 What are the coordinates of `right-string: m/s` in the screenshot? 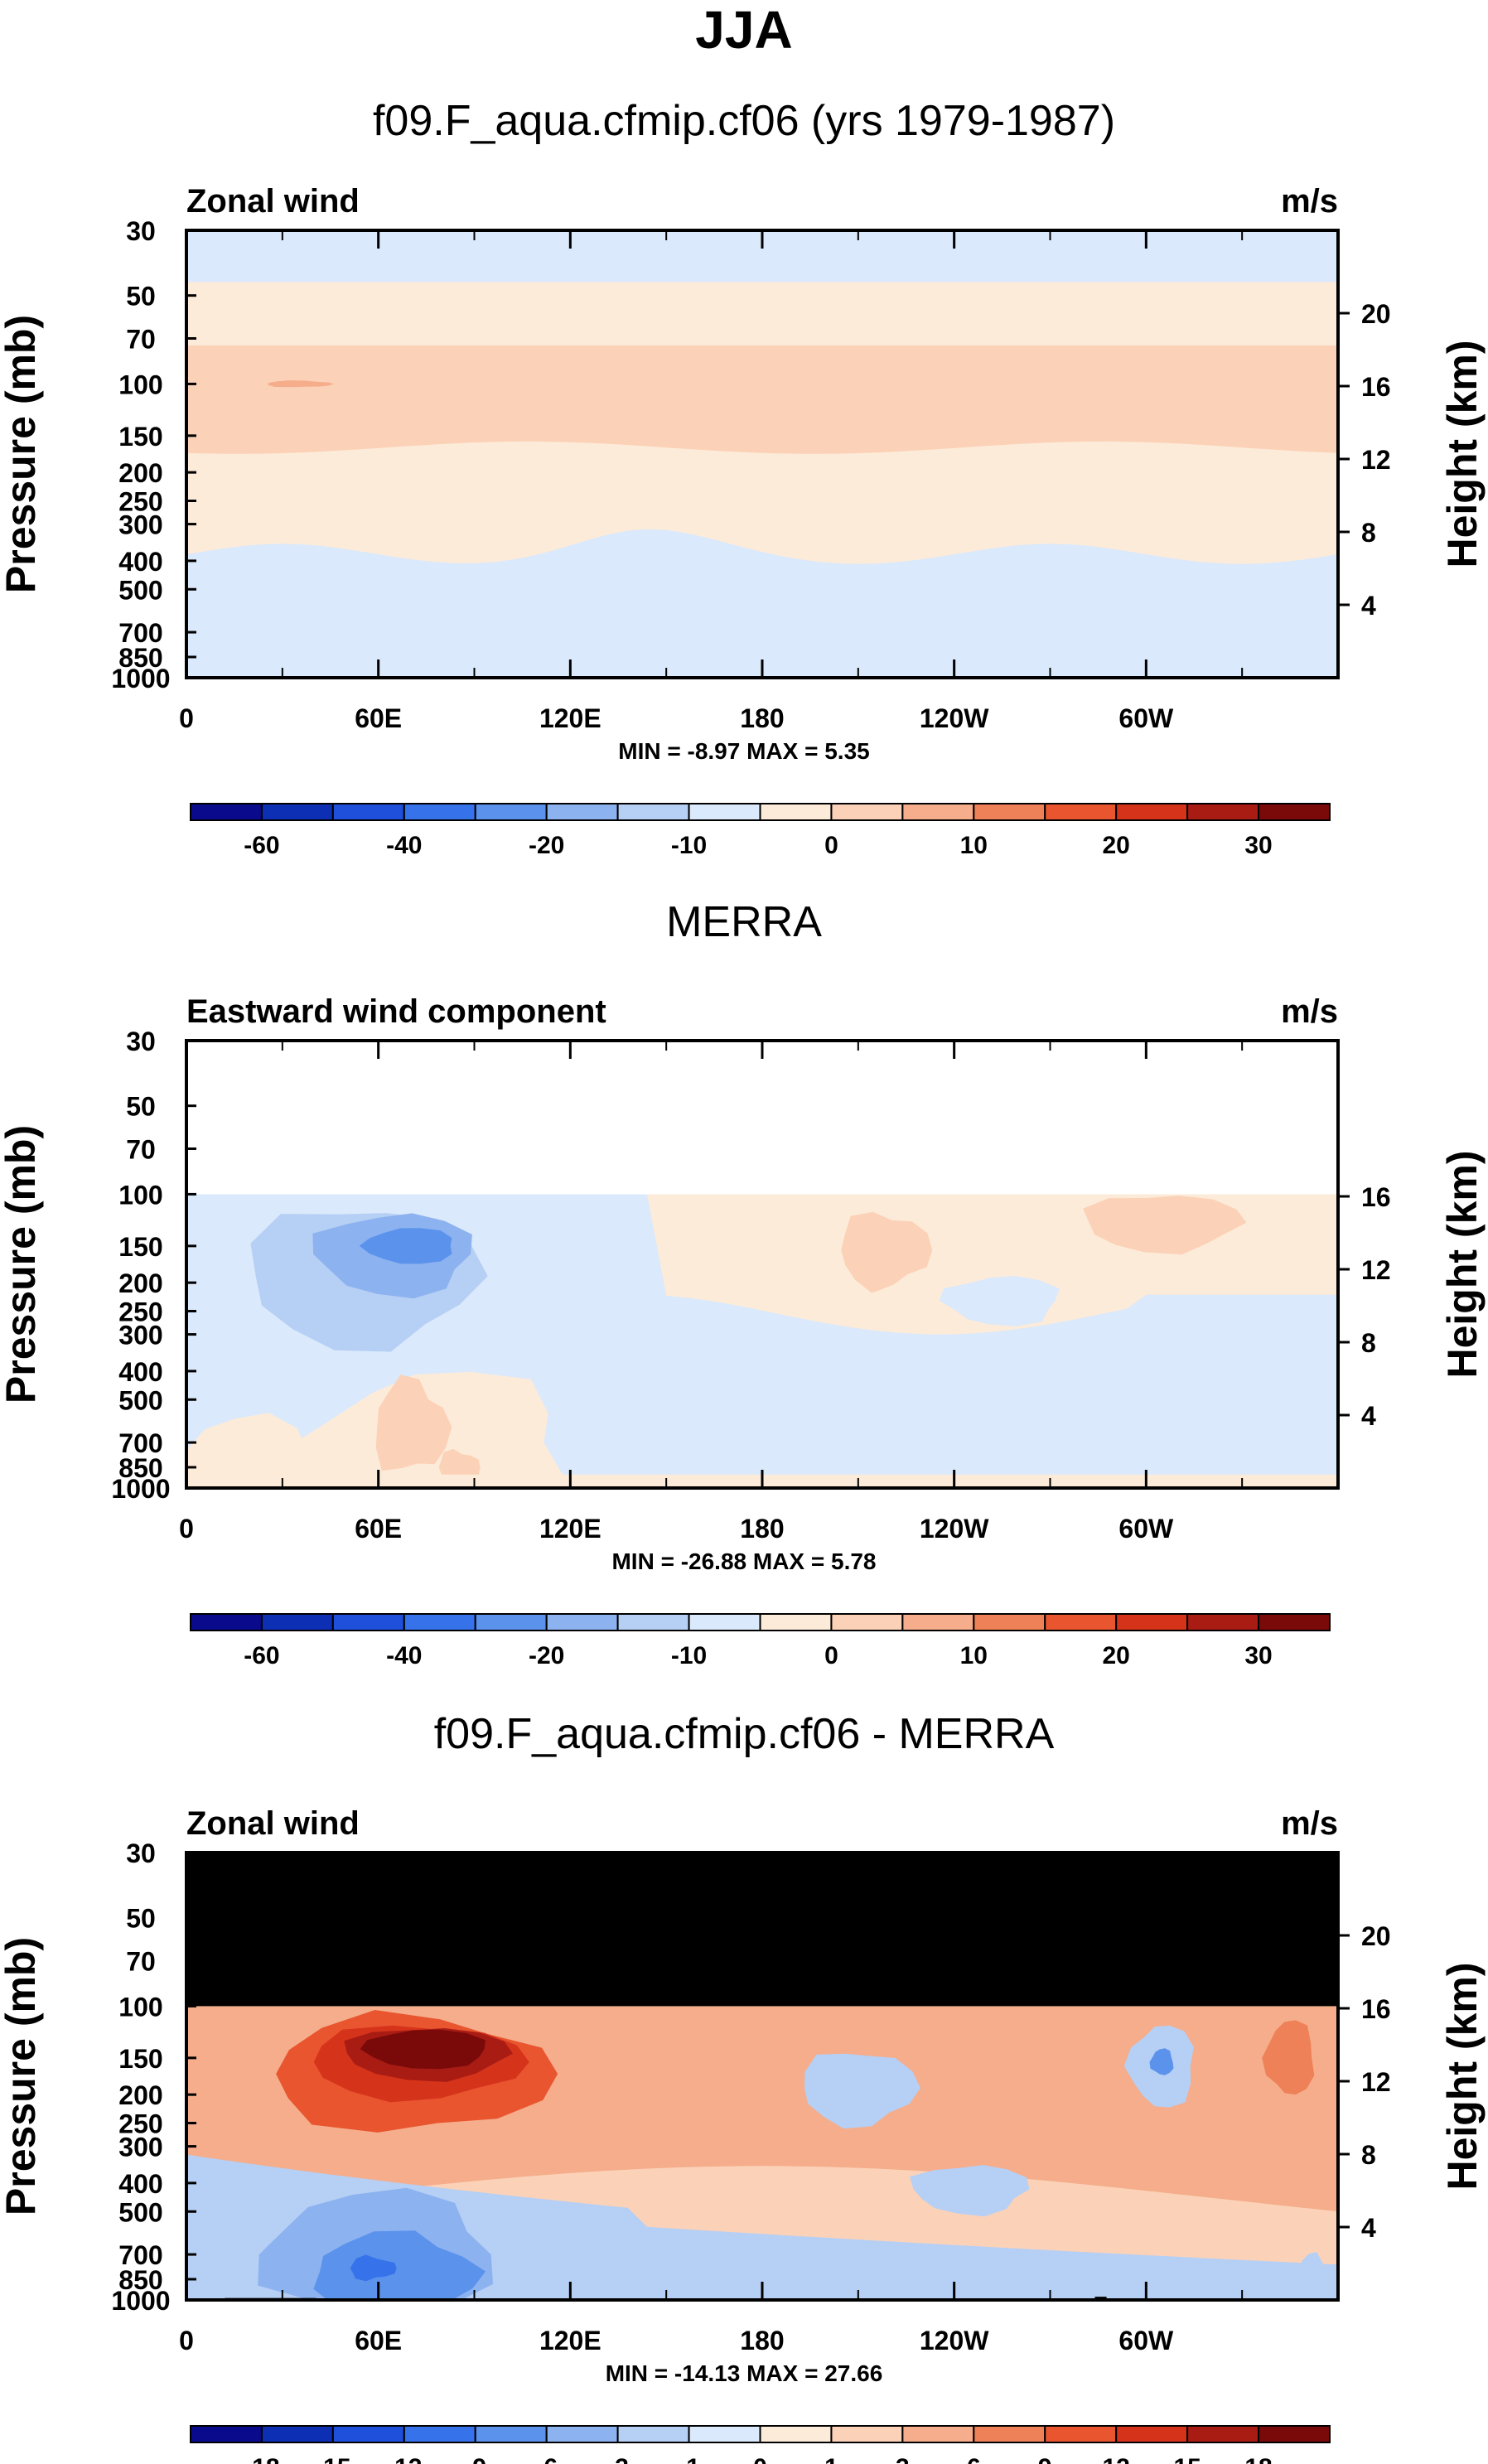 It's located at (1310, 1011).